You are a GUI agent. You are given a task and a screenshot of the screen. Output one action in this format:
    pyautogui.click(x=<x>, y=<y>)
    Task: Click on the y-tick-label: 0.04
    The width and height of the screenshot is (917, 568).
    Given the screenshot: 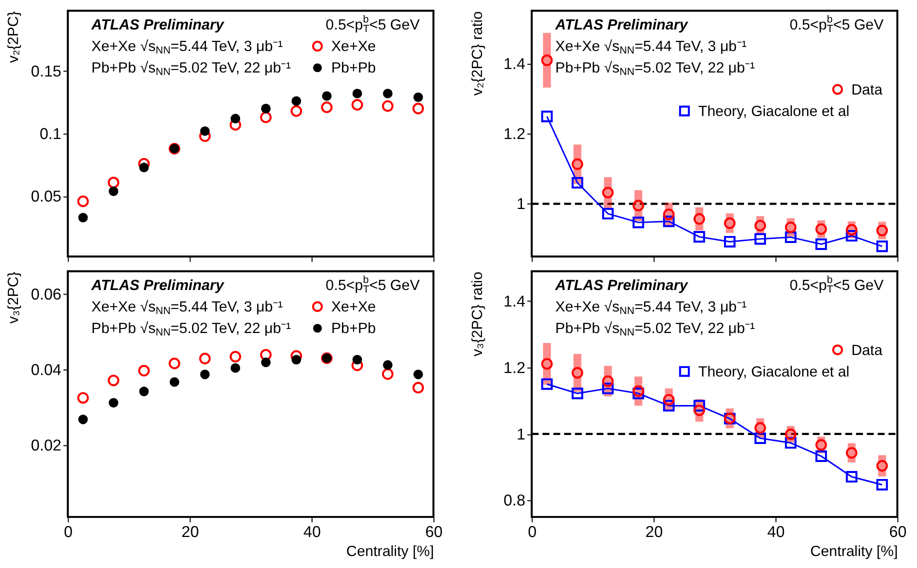 What is the action you would take?
    pyautogui.click(x=46, y=370)
    